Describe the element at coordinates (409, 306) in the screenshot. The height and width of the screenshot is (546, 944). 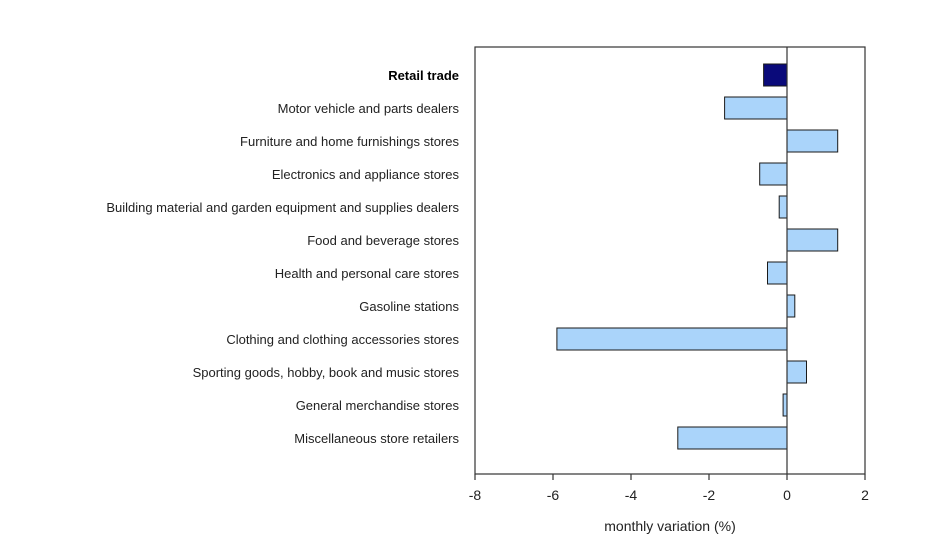
I see `category-label-7: Gasoline stations` at that location.